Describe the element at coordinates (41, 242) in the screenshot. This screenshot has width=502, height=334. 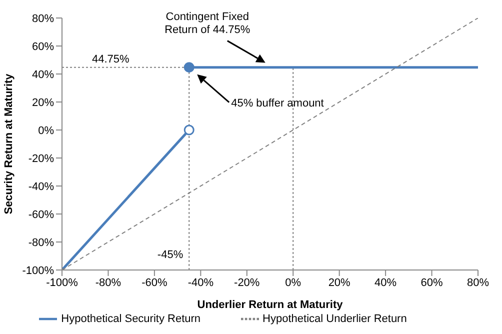
I see `y-tick-label: -80%` at that location.